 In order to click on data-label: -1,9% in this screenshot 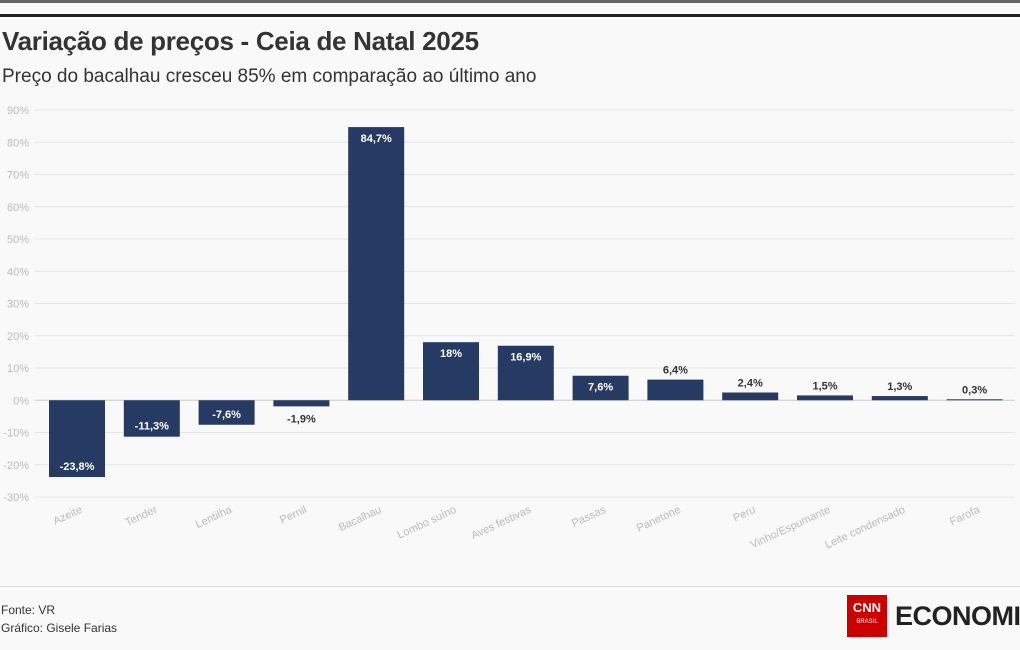, I will do `click(301, 419)`.